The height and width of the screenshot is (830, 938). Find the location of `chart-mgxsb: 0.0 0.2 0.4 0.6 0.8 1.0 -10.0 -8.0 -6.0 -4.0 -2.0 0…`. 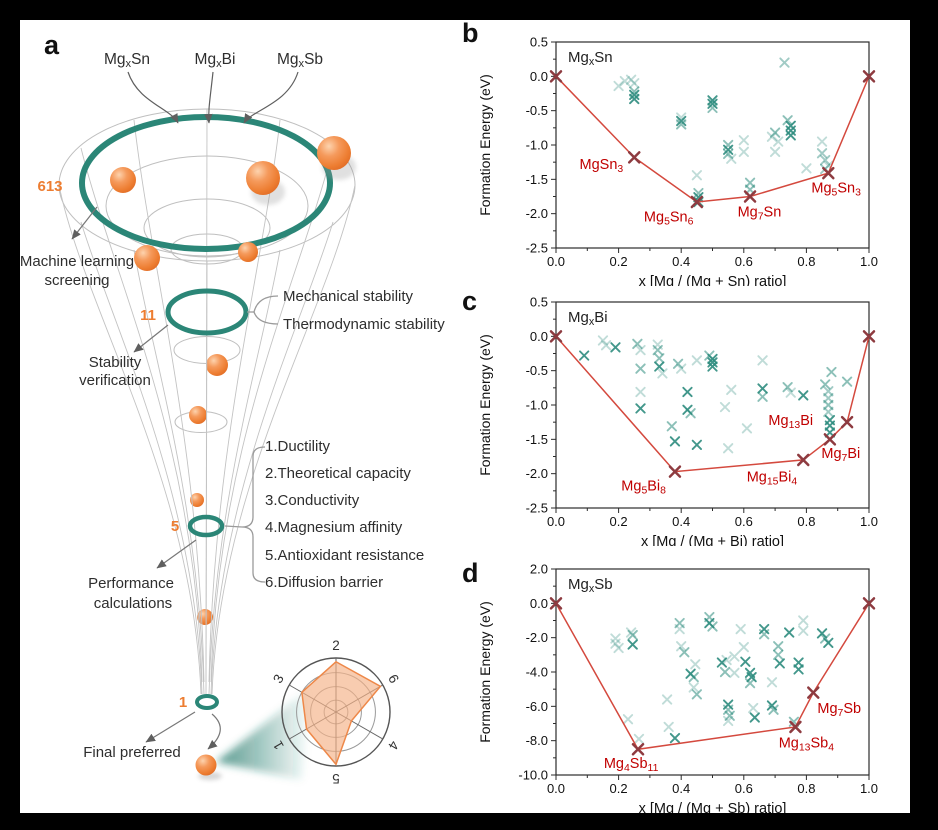

chart-mgxsb: 0.0 0.2 0.4 0.6 0.8 1.0 -10.0 -8.0 -6.0 -4.0 -2.0 0… is located at coordinates (677, 688).